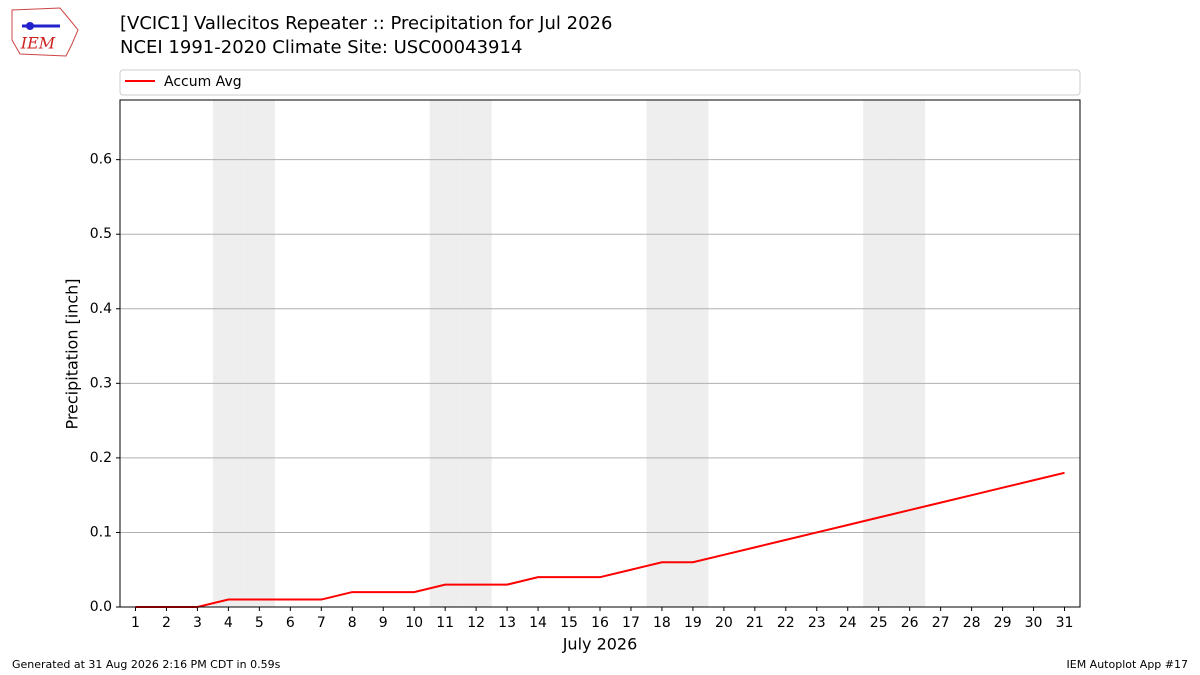 The width and height of the screenshot is (1200, 675). What do you see at coordinates (101, 234) in the screenshot?
I see `y-tick-label: 0.5` at bounding box center [101, 234].